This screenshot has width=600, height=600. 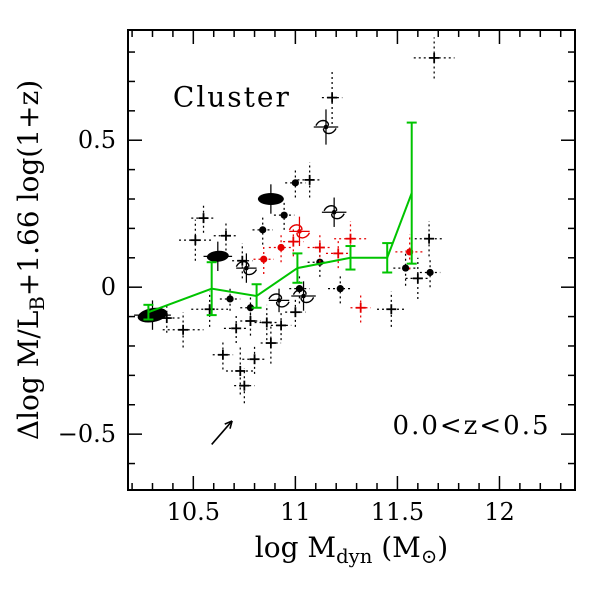 I want to click on comparison-galaxies-red, so click(x=338, y=269).